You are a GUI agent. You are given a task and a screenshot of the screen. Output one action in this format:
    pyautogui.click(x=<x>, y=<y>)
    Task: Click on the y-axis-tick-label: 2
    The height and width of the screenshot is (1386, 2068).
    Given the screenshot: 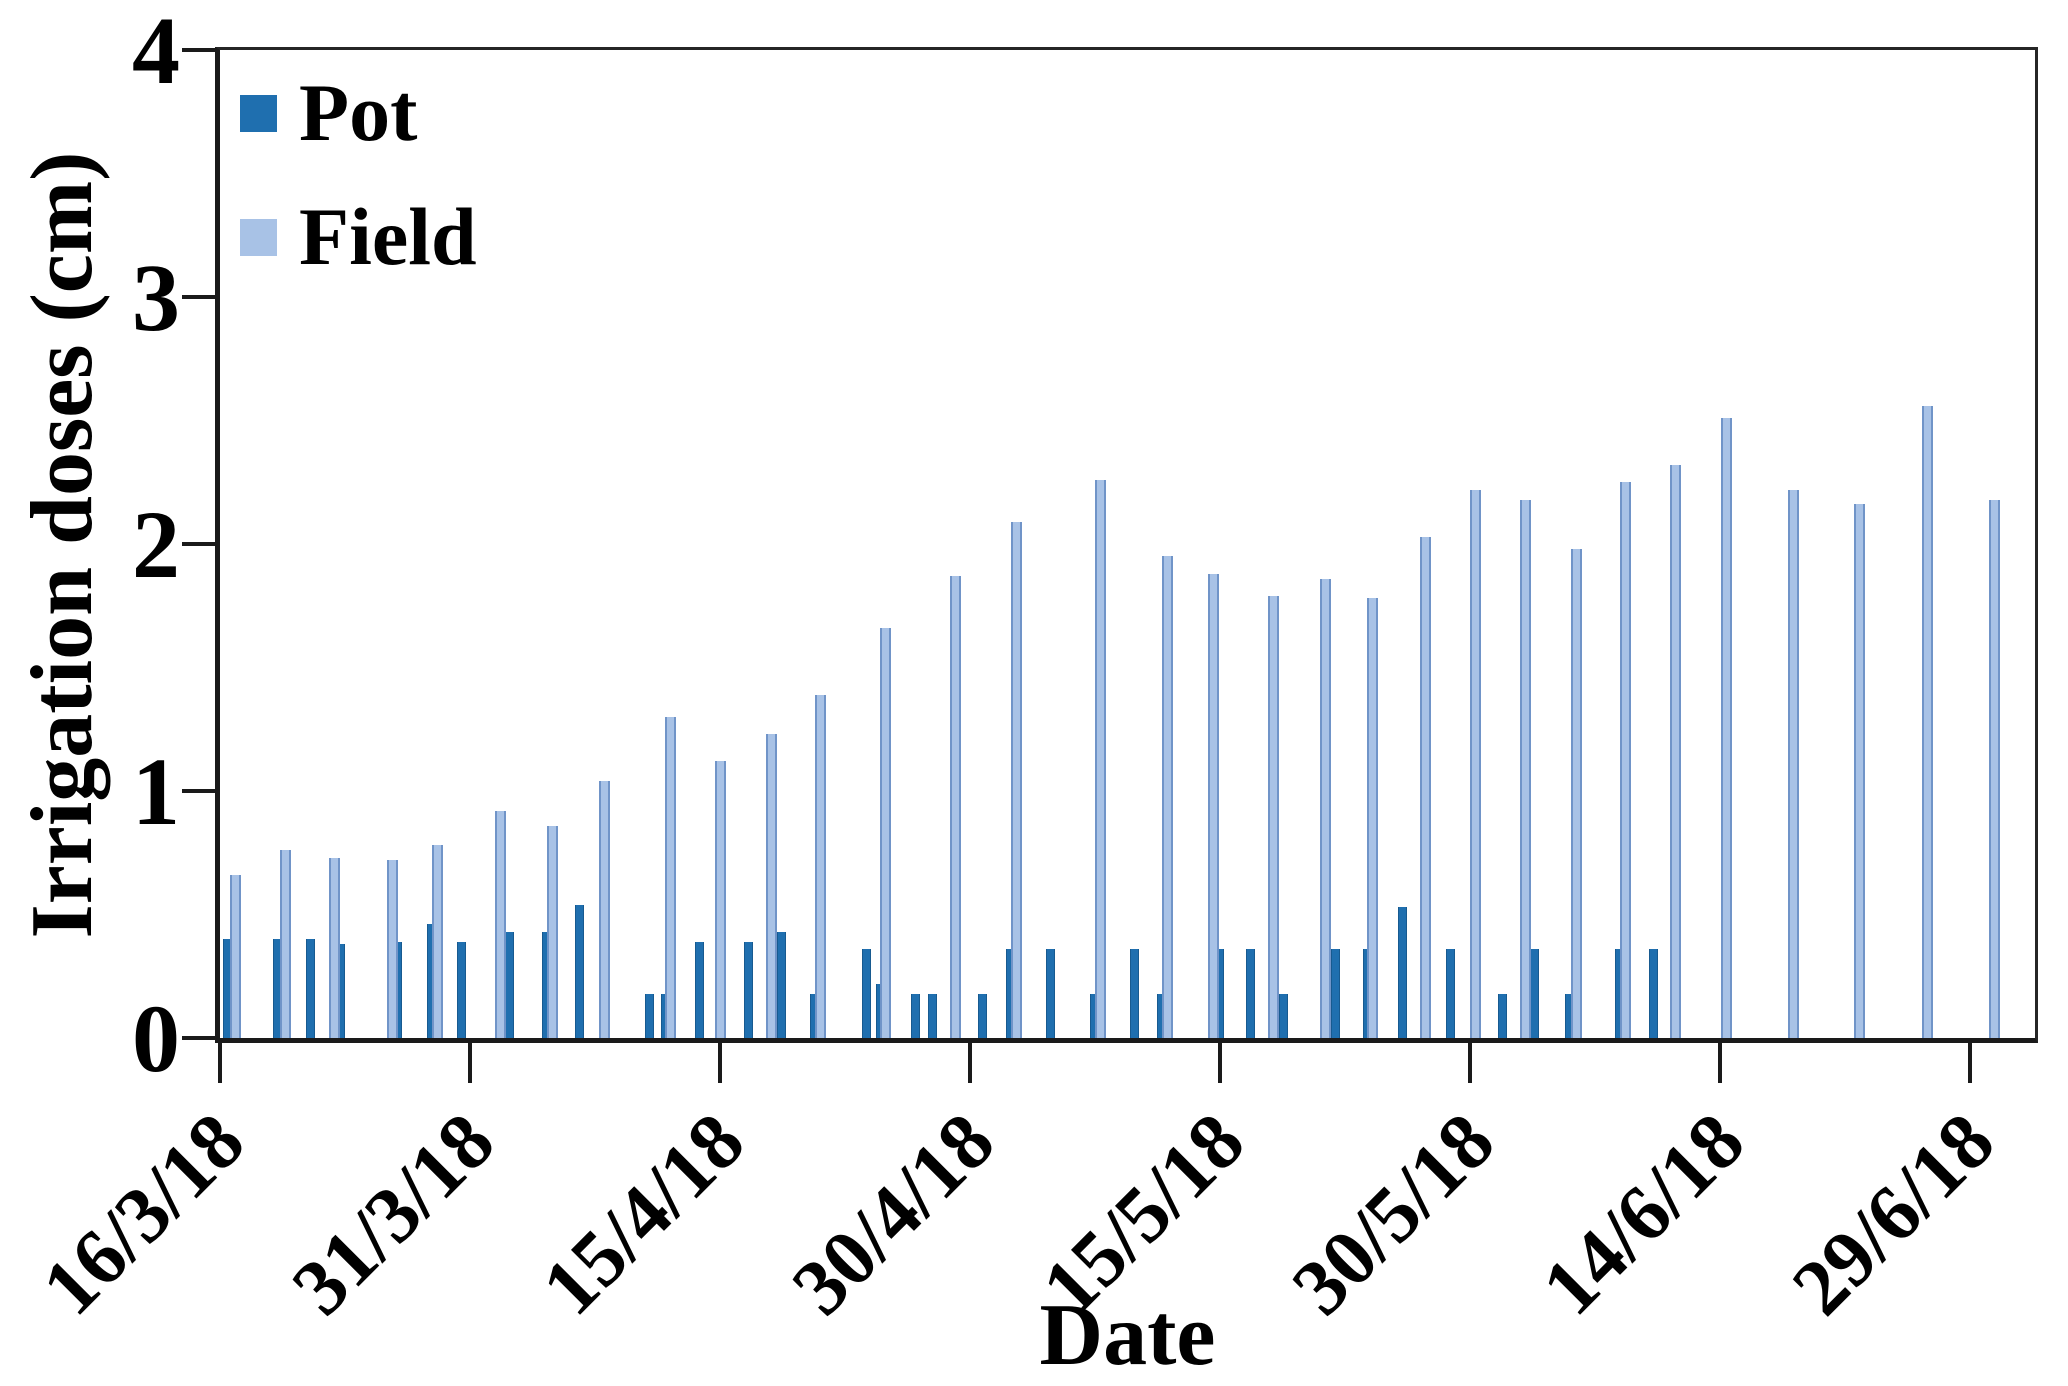 What is the action you would take?
    pyautogui.click(x=156, y=544)
    